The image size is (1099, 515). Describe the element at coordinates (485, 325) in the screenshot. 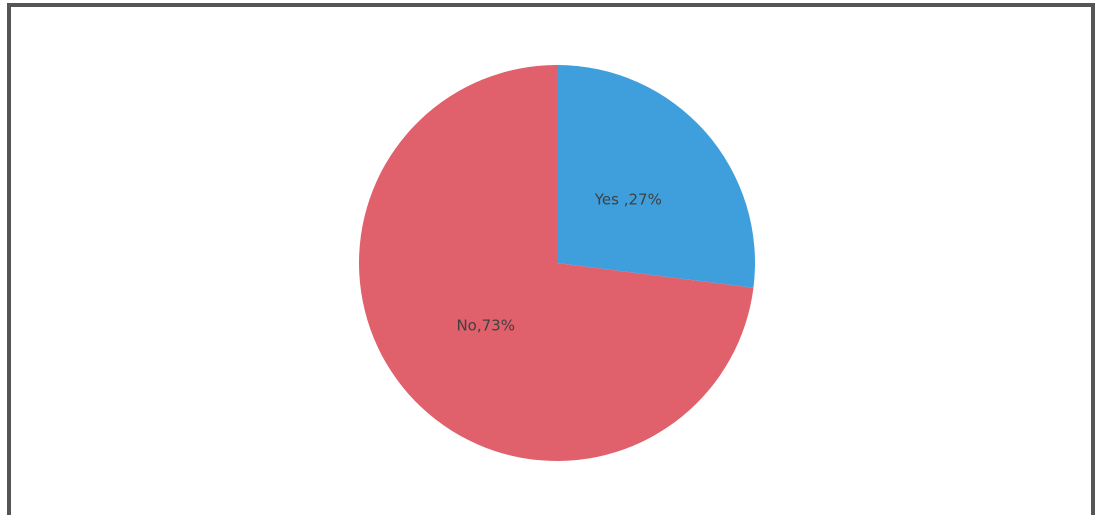

I see `data-label: No,73%` at that location.